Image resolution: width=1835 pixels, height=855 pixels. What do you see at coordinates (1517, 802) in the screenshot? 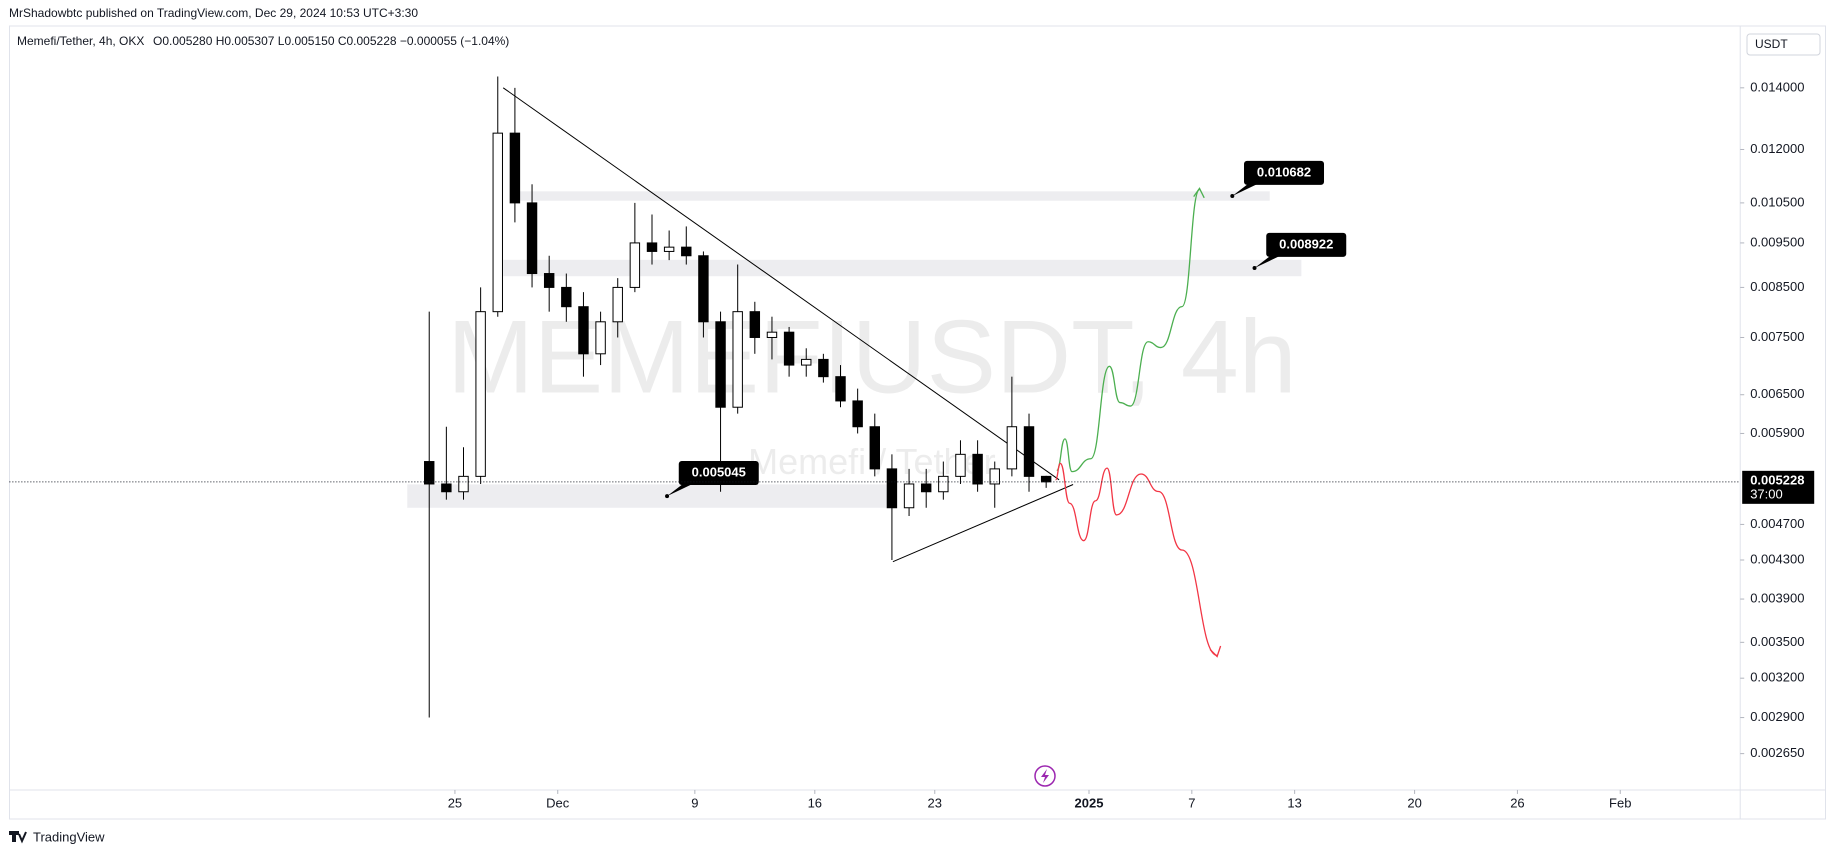
I see `x-tick-label: 26` at bounding box center [1517, 802].